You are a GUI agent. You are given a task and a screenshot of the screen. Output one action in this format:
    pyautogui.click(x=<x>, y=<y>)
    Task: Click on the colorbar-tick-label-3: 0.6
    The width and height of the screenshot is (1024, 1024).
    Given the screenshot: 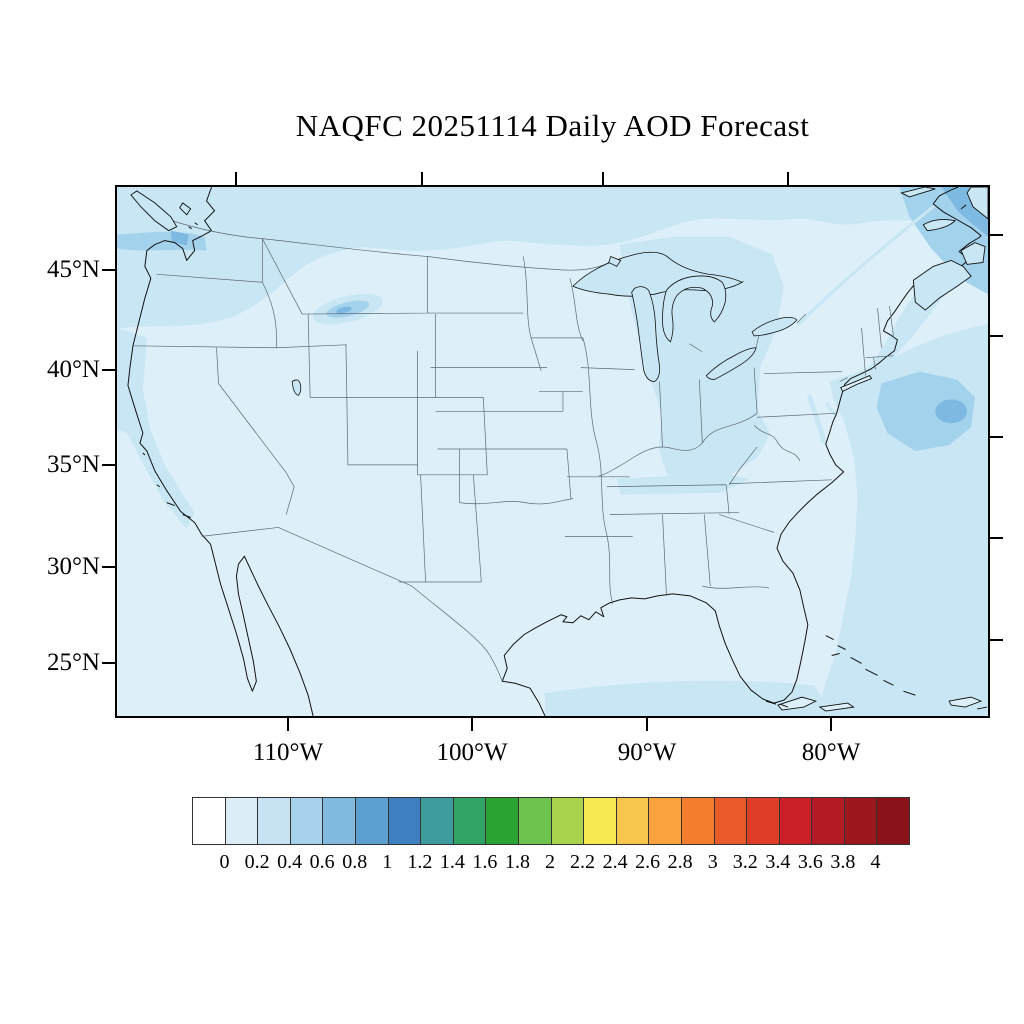 What is the action you would take?
    pyautogui.click(x=322, y=862)
    